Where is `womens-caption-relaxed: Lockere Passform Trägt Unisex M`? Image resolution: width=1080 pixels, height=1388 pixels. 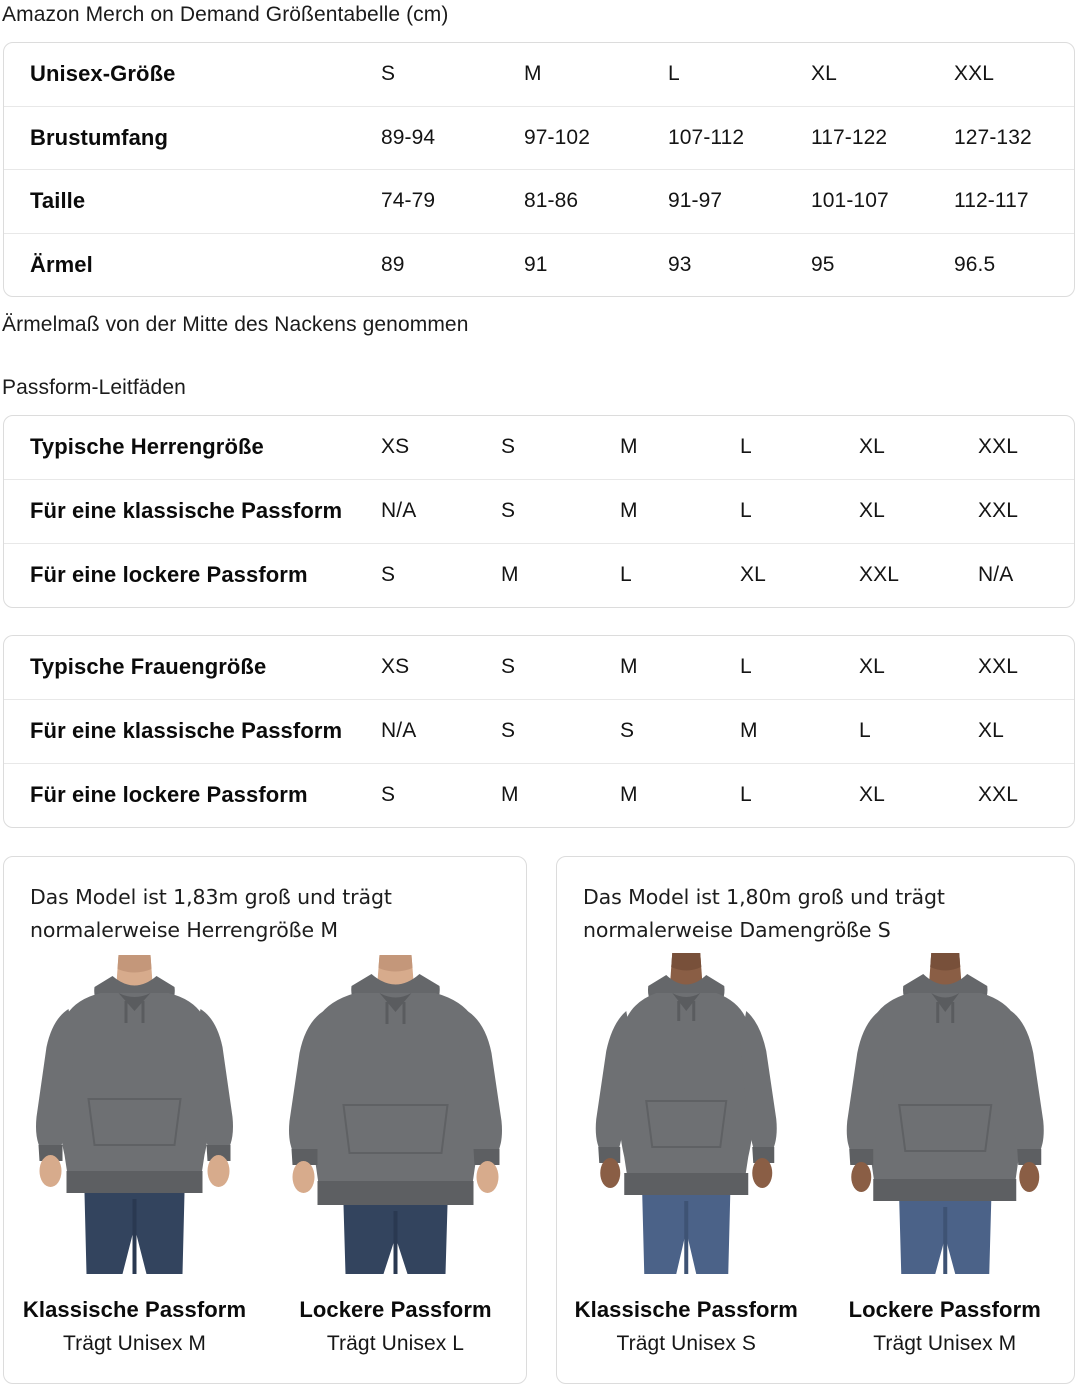 womens-caption-relaxed: Lockere Passform Trägt Unisex M is located at coordinates (945, 1326).